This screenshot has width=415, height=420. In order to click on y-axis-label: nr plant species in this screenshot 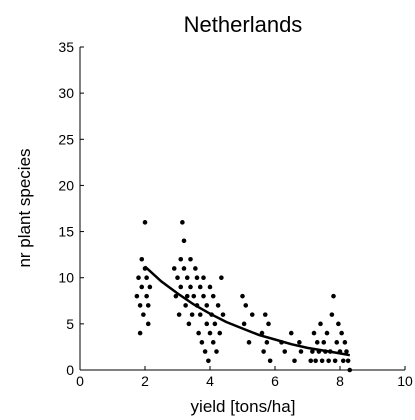, I will do `click(24, 207)`.